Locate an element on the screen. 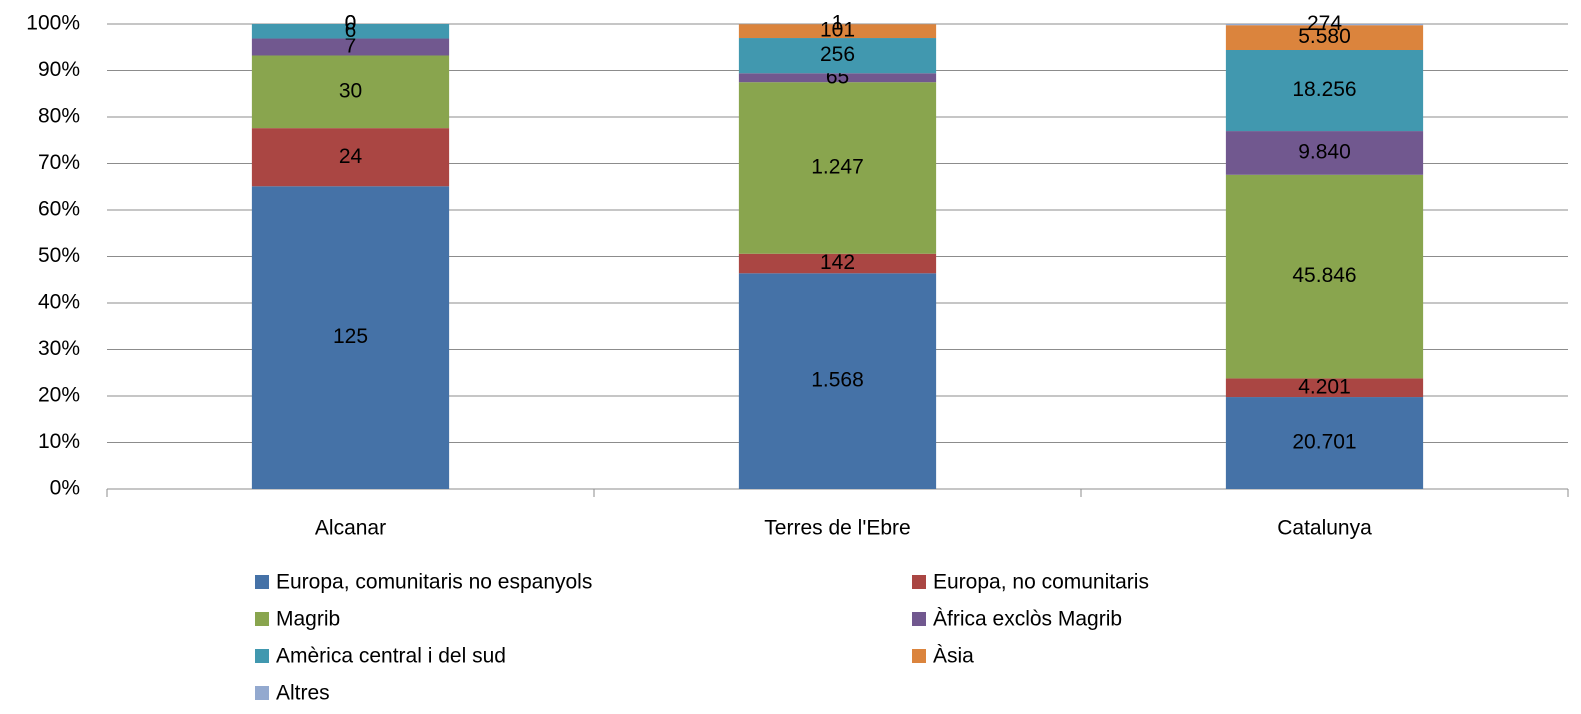 The image size is (1581, 714). y-tick-label: 80% is located at coordinates (59, 116).